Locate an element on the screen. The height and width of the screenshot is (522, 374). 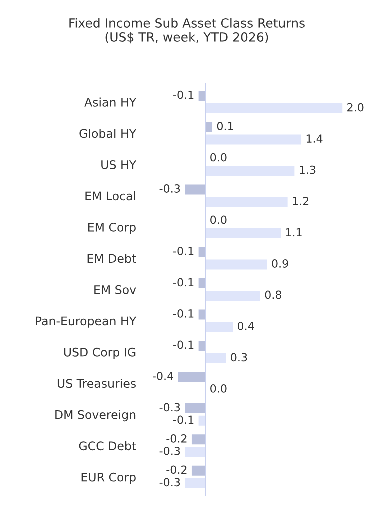
y-tick-label: DM Sovereign is located at coordinates (96, 416).